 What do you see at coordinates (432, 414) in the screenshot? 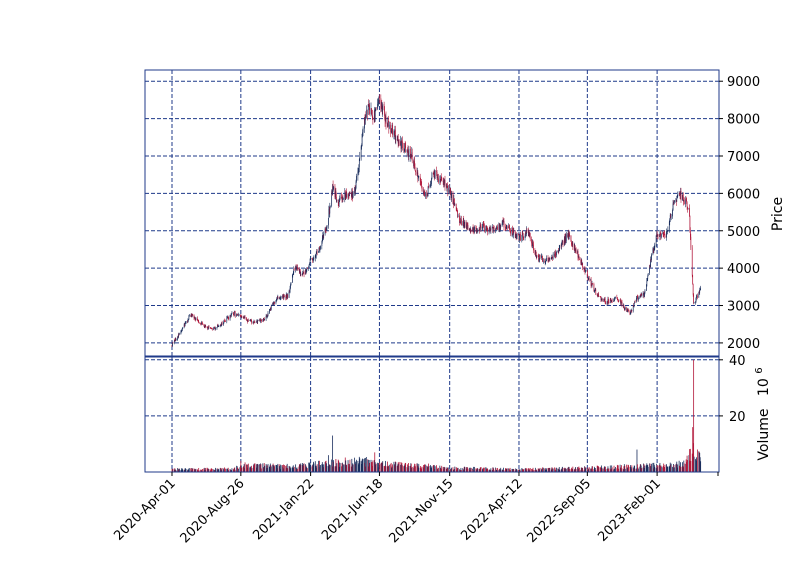
I see `volume-panel-frame` at bounding box center [432, 414].